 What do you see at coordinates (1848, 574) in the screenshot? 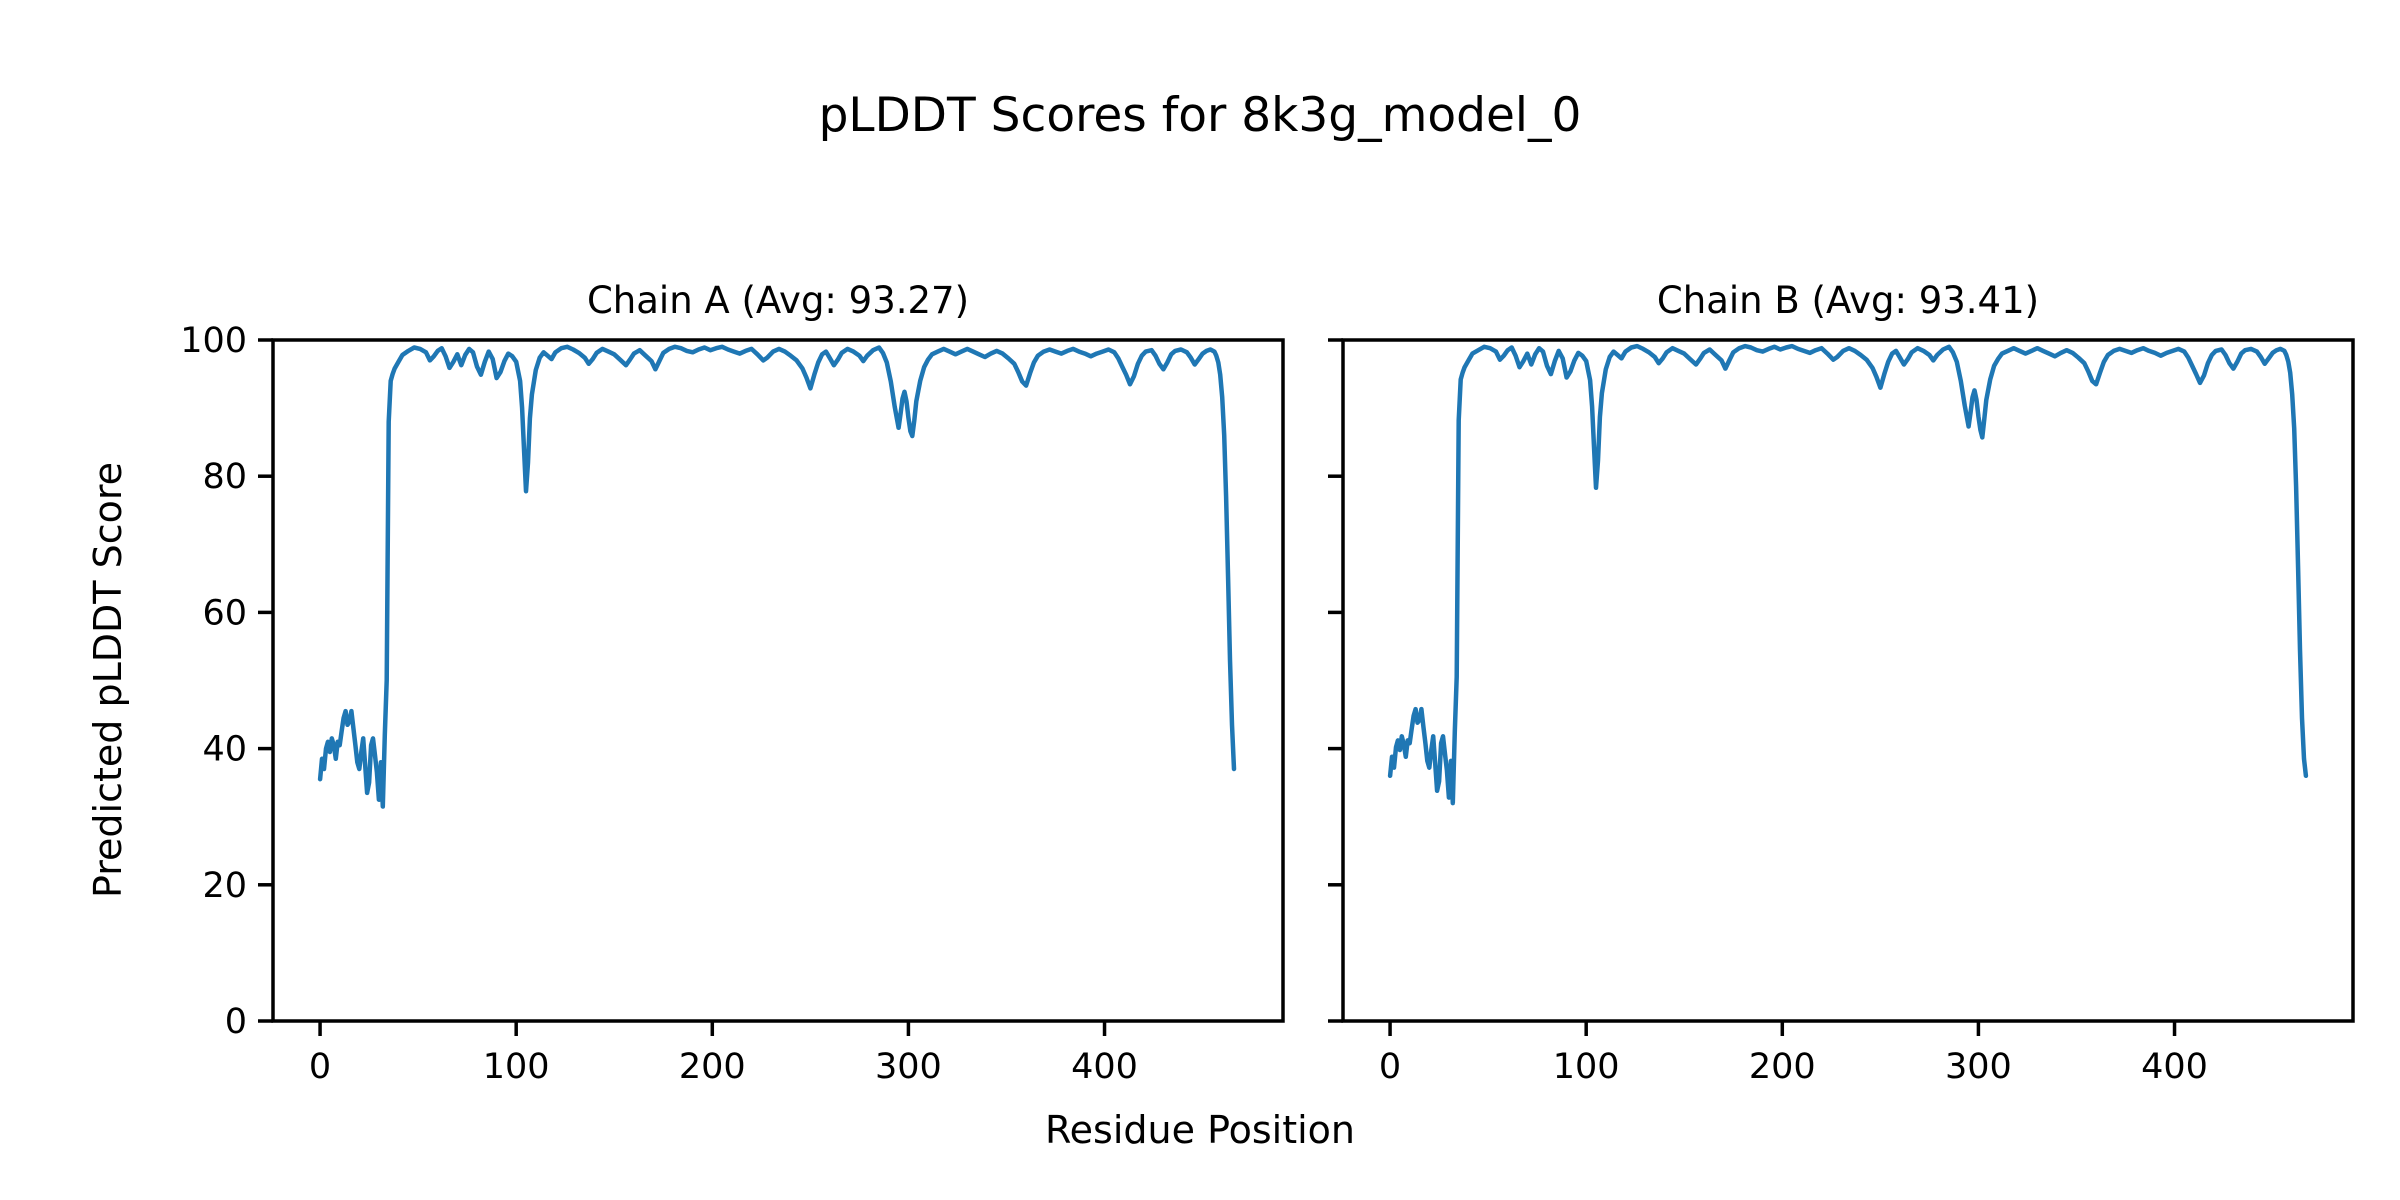
I see `plddt-line-chain-b` at bounding box center [1848, 574].